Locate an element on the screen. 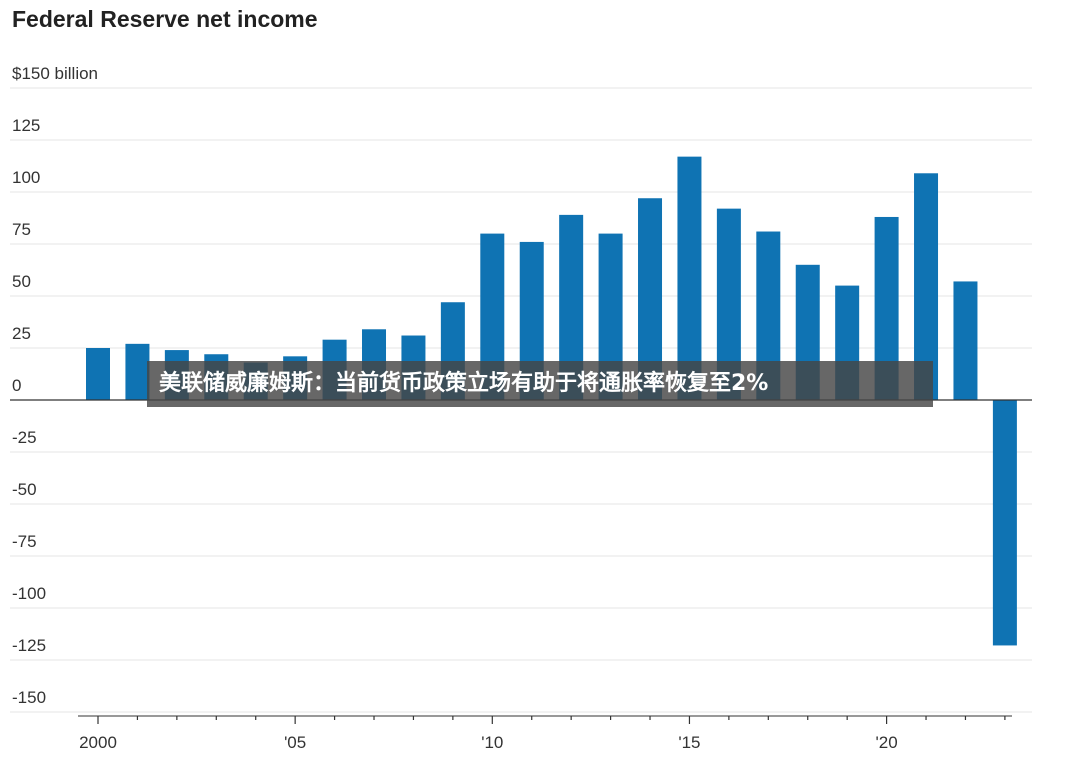 The height and width of the screenshot is (770, 1080). y-tick-label: -25 is located at coordinates (24, 437).